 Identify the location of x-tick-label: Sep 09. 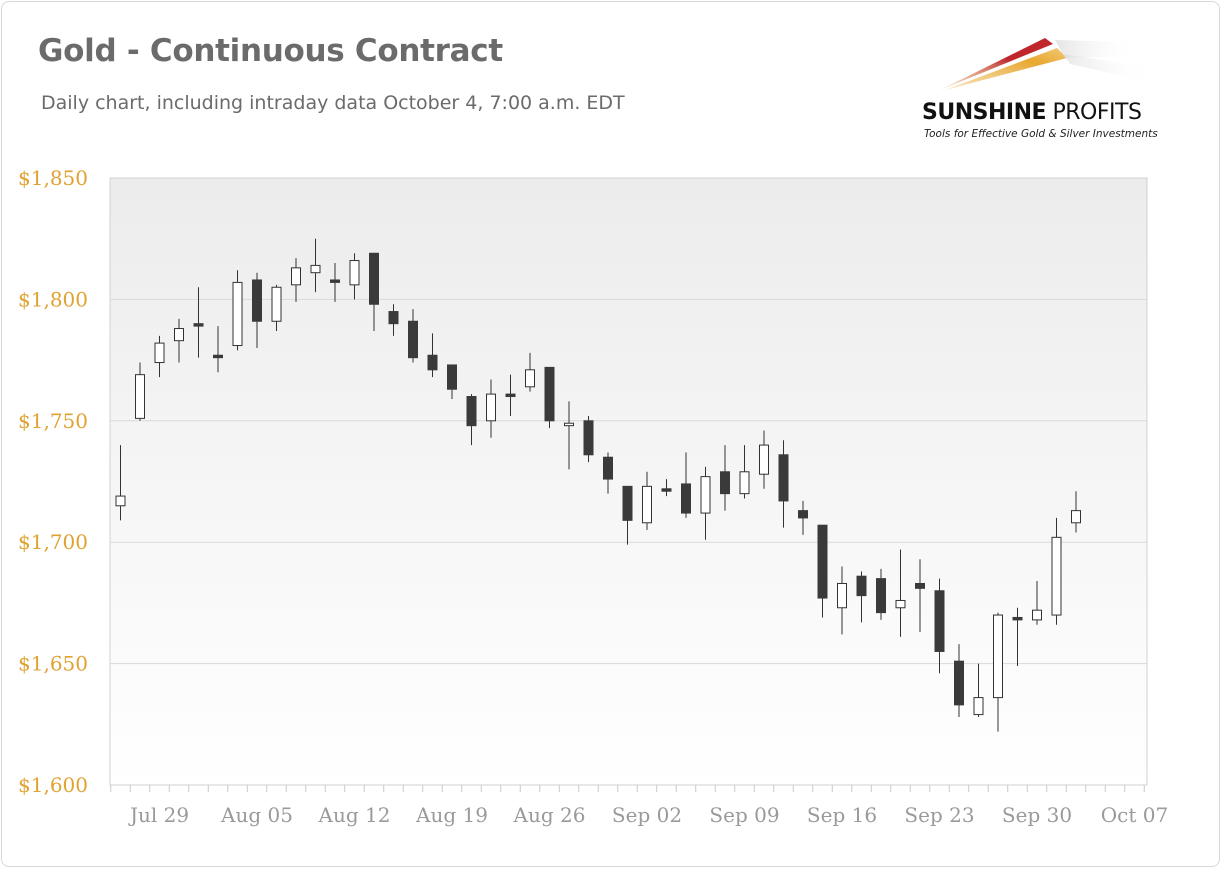
(744, 815).